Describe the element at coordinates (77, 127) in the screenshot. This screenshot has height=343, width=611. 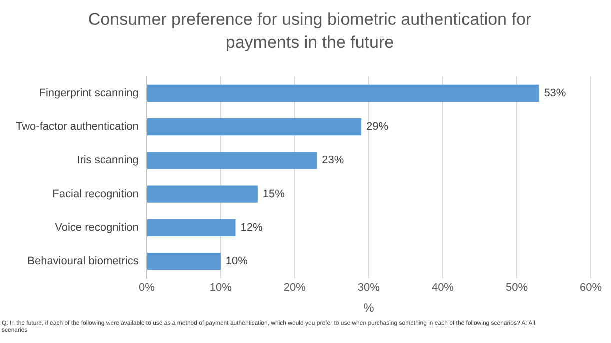
I see `y-tick-label: Two-factor authentication` at that location.